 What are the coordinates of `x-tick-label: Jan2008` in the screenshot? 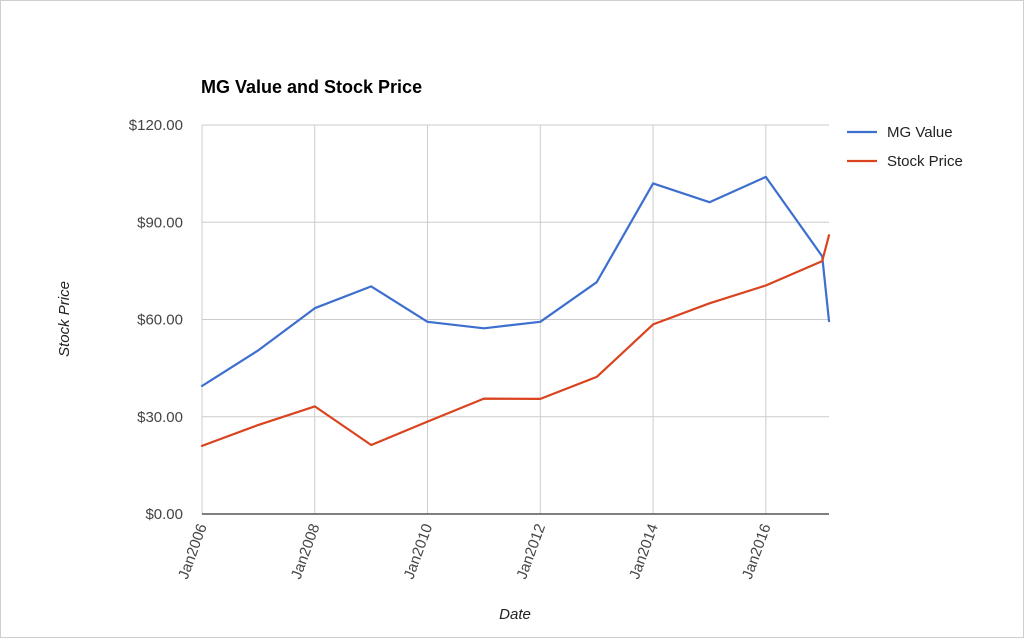 It's located at (306, 552).